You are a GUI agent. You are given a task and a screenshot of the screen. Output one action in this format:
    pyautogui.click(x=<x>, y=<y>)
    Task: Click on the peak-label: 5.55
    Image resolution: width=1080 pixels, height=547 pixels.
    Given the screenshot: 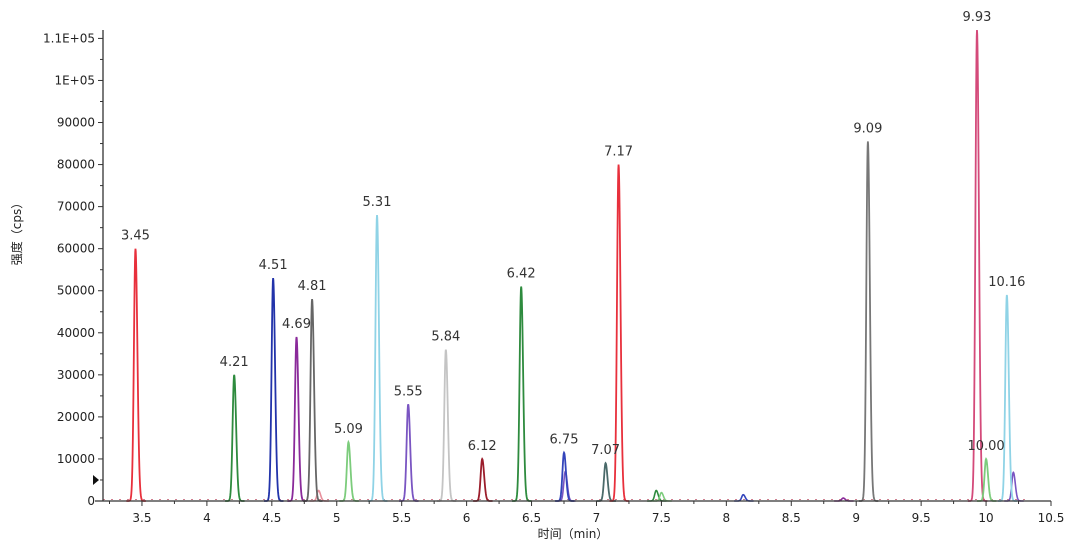 What is the action you would take?
    pyautogui.click(x=408, y=391)
    